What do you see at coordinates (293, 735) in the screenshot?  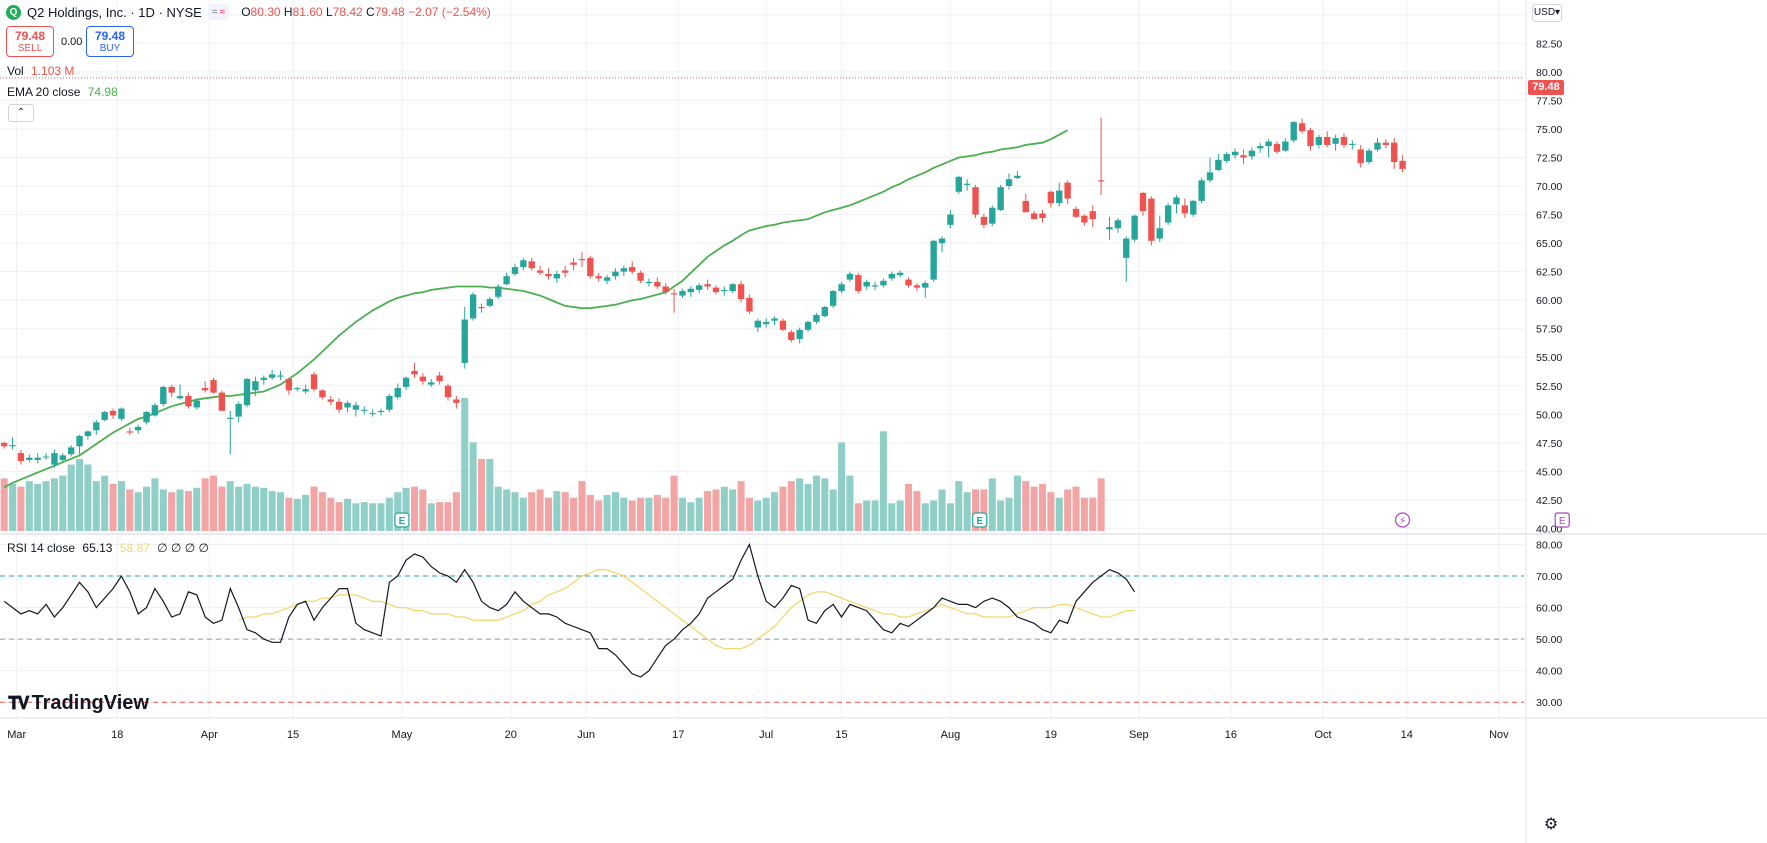 I see `time-tick-label: 15` at bounding box center [293, 735].